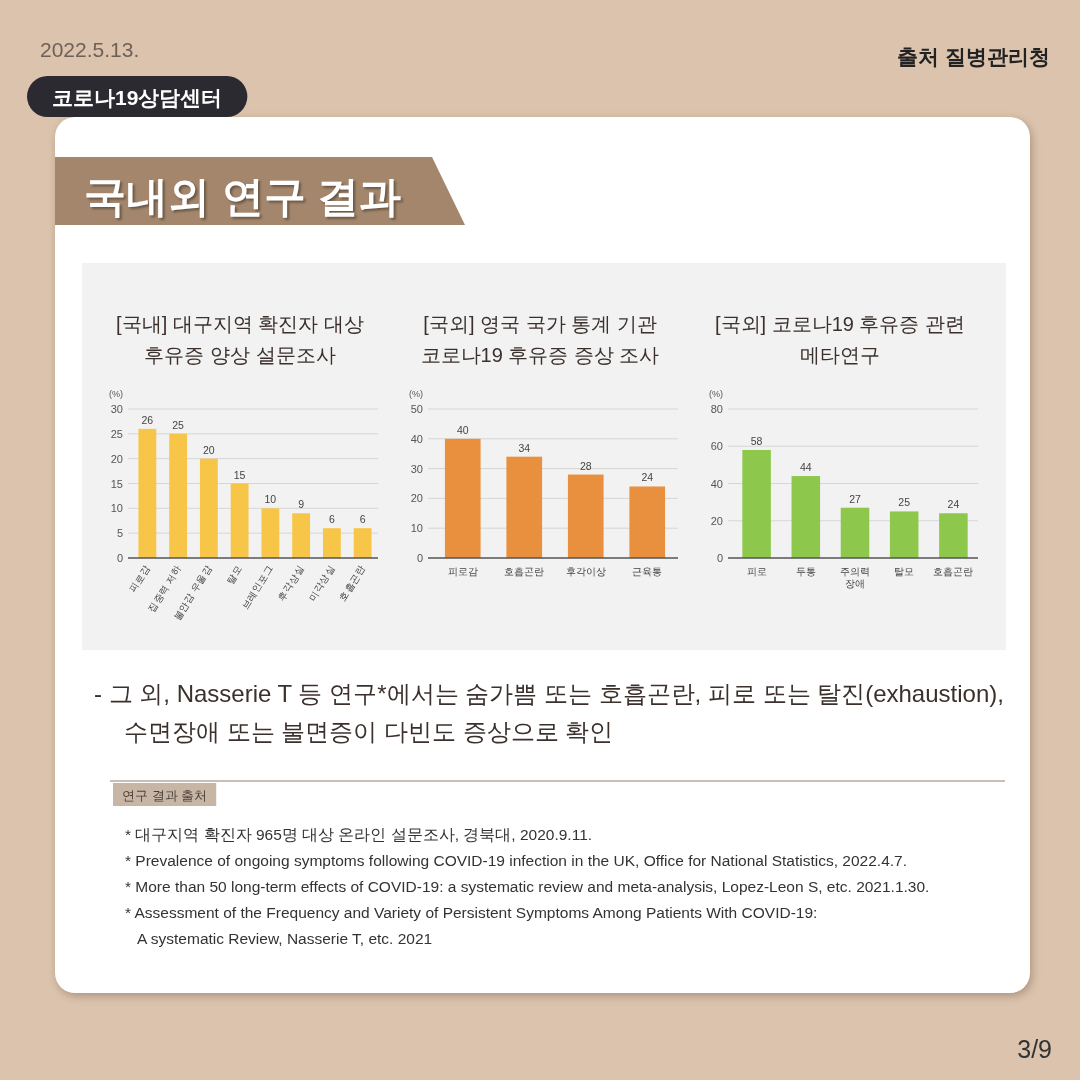 This screenshot has width=1080, height=1080. What do you see at coordinates (239, 474) in the screenshot?
I see `data-label: 15` at bounding box center [239, 474].